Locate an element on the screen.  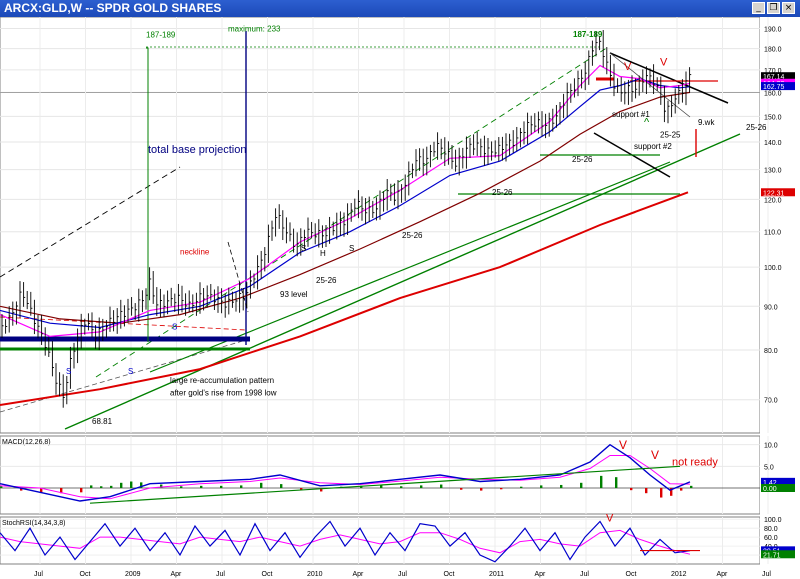
stoch-tag is located at coordinates (778, 554).